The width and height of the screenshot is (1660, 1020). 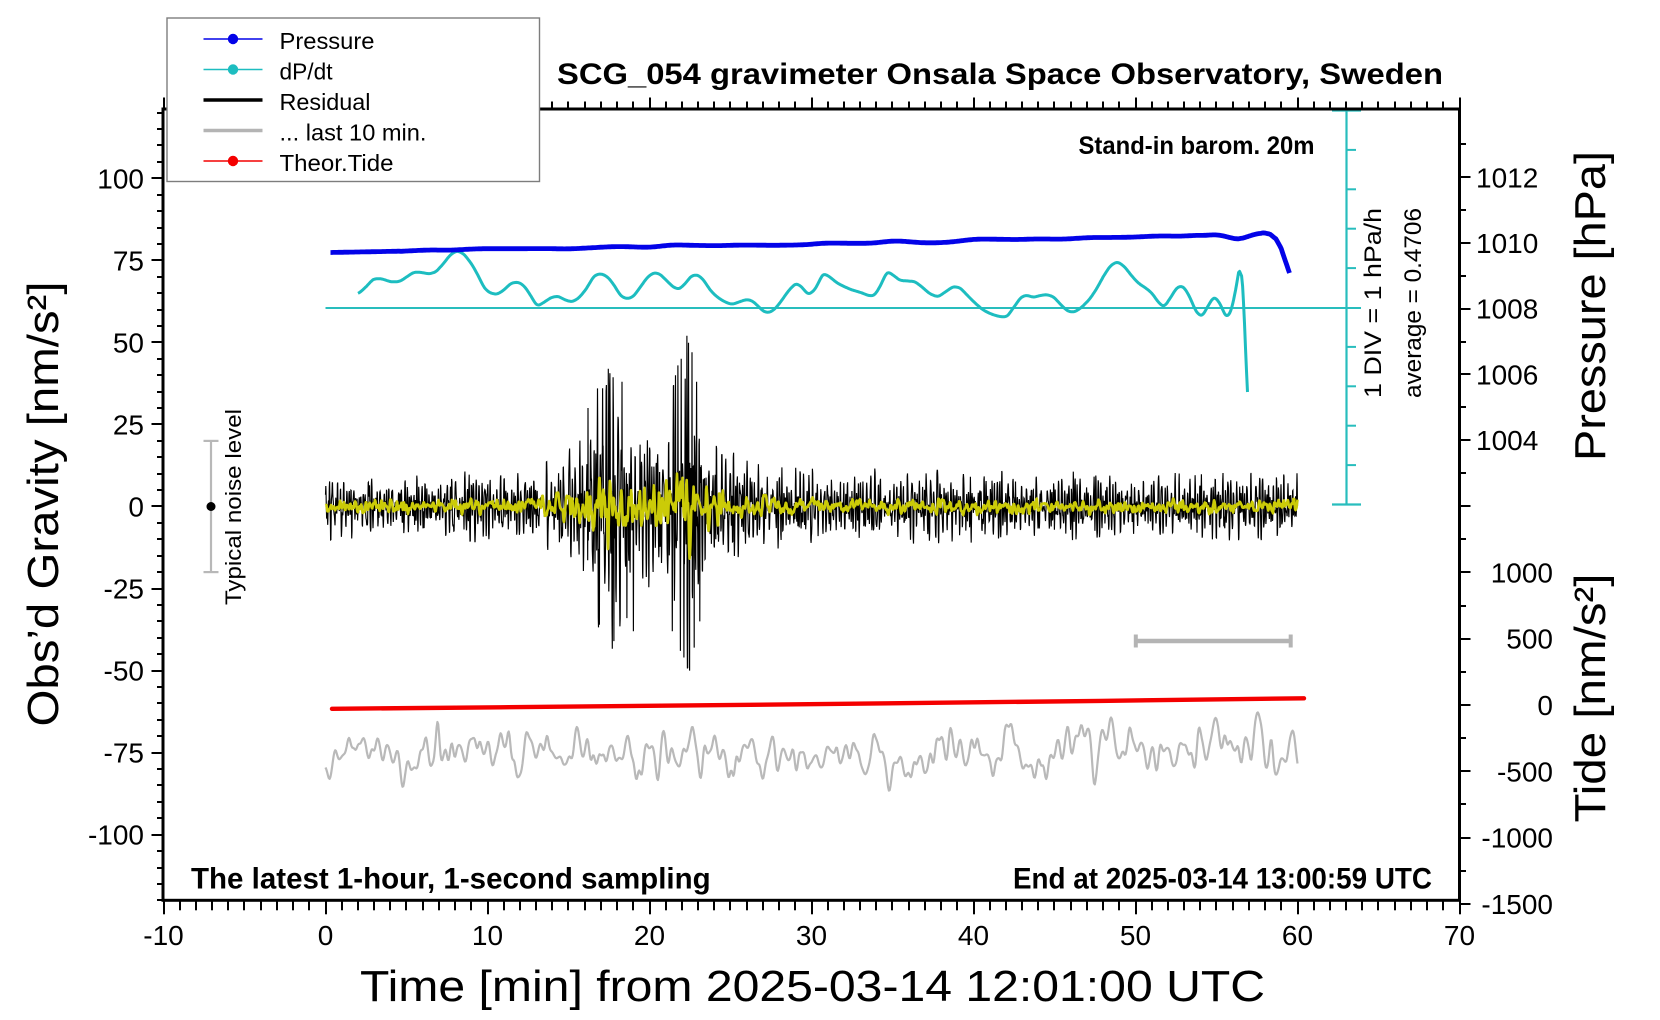 What do you see at coordinates (306, 72) in the screenshot?
I see `svg-text: dP/dt` at bounding box center [306, 72].